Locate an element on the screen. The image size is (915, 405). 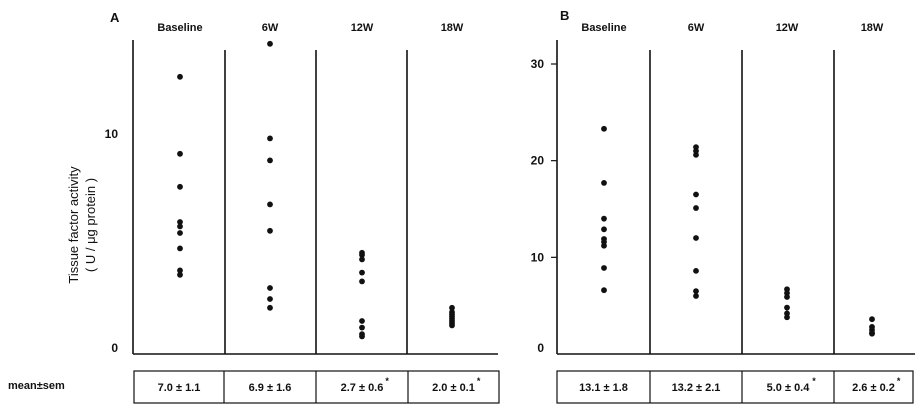
y-axis-title-line2: ( U / μg protein ) is located at coordinates (90, 225).